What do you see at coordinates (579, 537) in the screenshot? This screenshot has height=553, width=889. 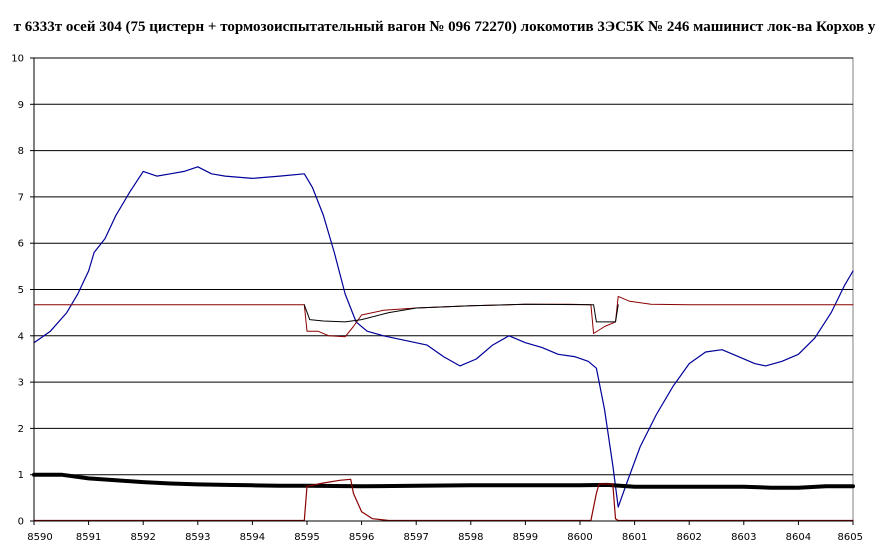 I see `x-tick-label: 8600` at bounding box center [579, 537].